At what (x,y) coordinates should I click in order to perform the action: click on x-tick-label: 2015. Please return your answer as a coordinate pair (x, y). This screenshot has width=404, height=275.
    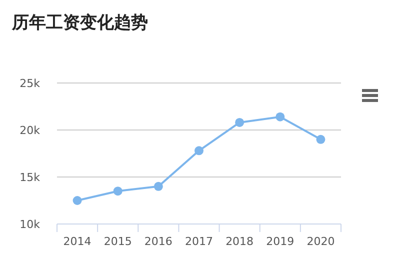
    Looking at the image, I should click on (118, 241).